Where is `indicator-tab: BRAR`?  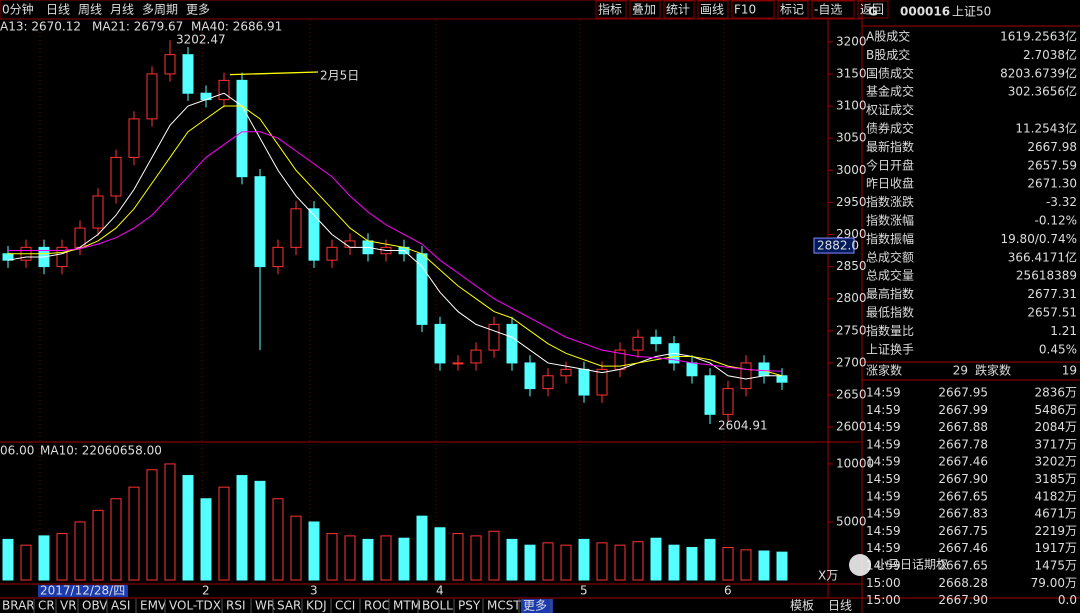
indicator-tab: BRAR is located at coordinates (18, 606).